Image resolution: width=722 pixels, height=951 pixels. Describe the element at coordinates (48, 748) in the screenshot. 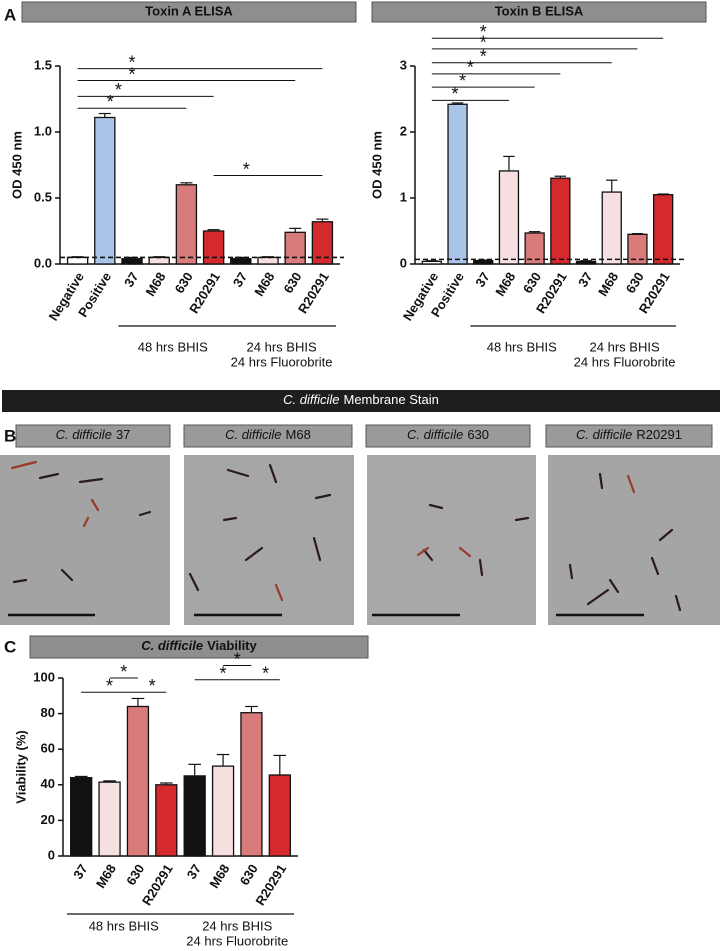

I see `y-tick-label: 60` at that location.